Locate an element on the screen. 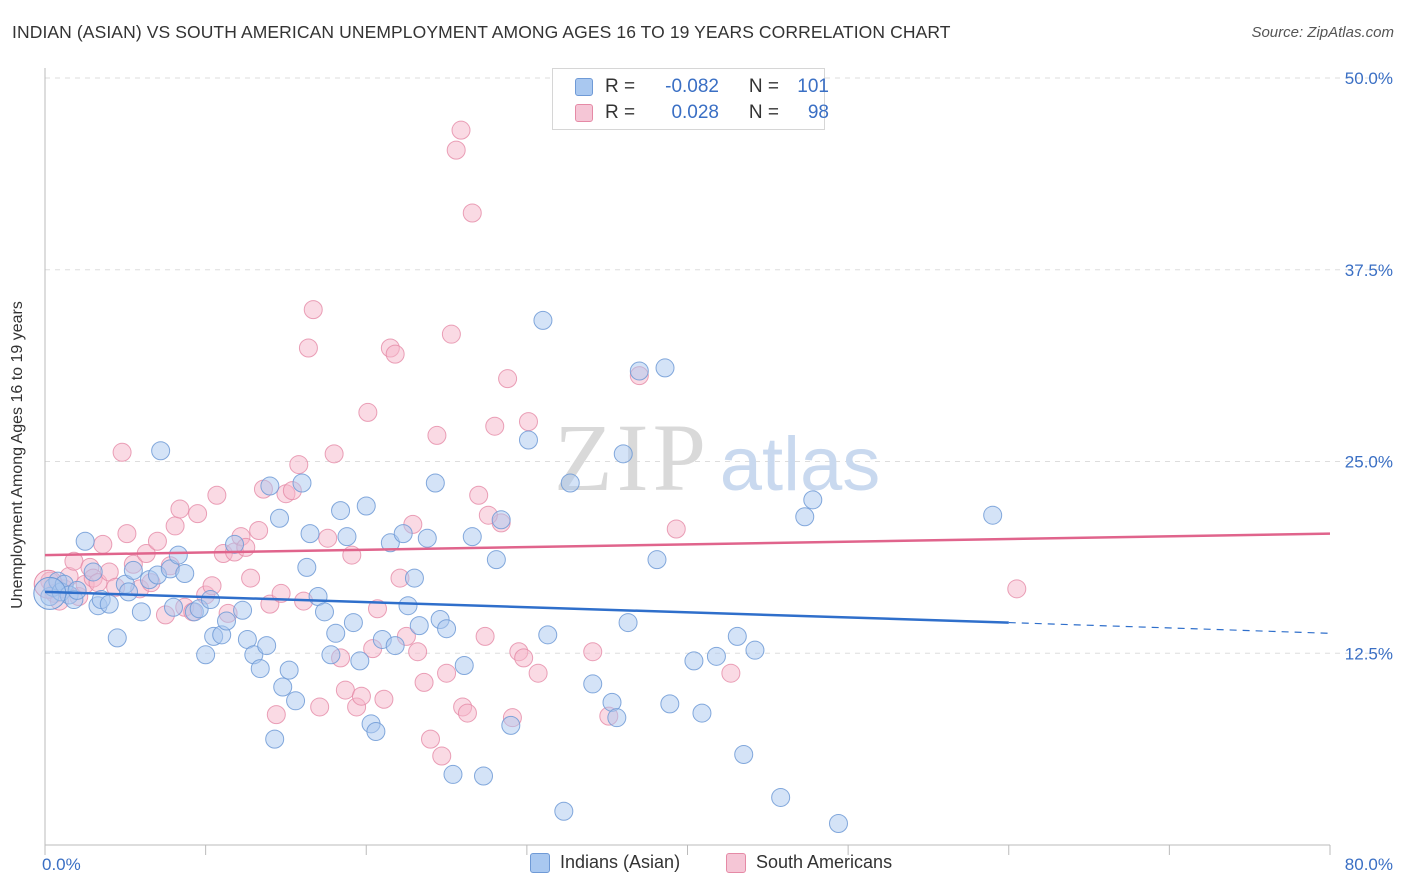 The height and width of the screenshot is (892, 1406). r-value-south-americans: 0.028 is located at coordinates (695, 112).